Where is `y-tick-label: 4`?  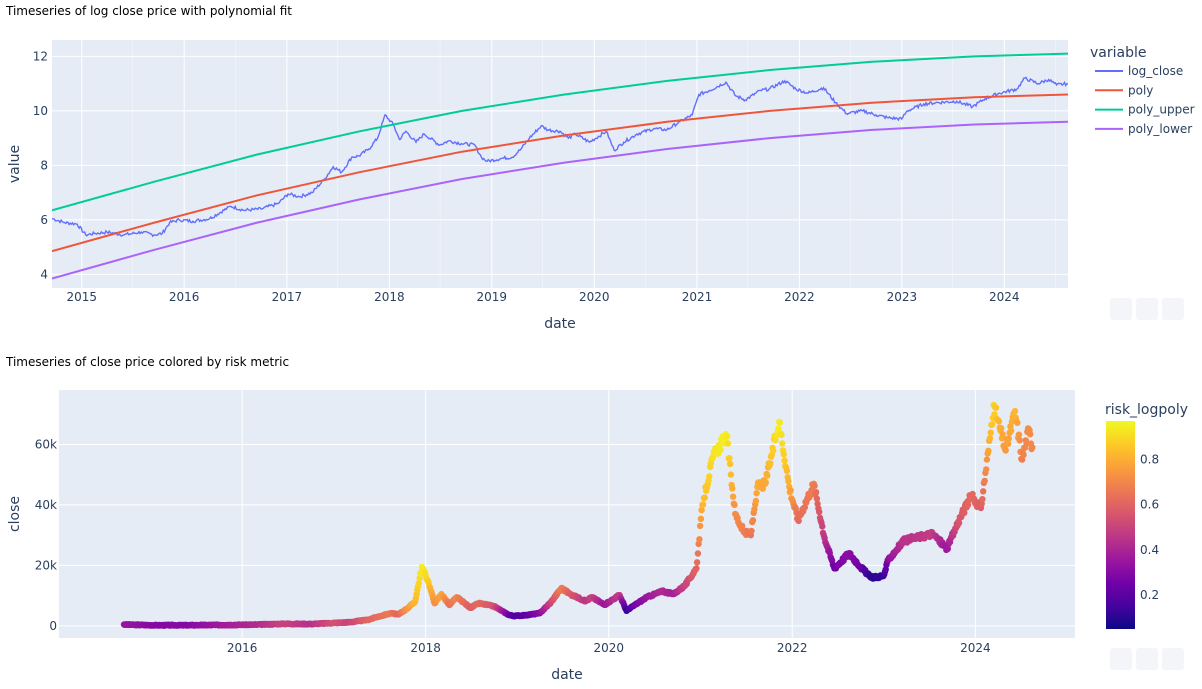
y-tick-label: 4 is located at coordinates (44, 274).